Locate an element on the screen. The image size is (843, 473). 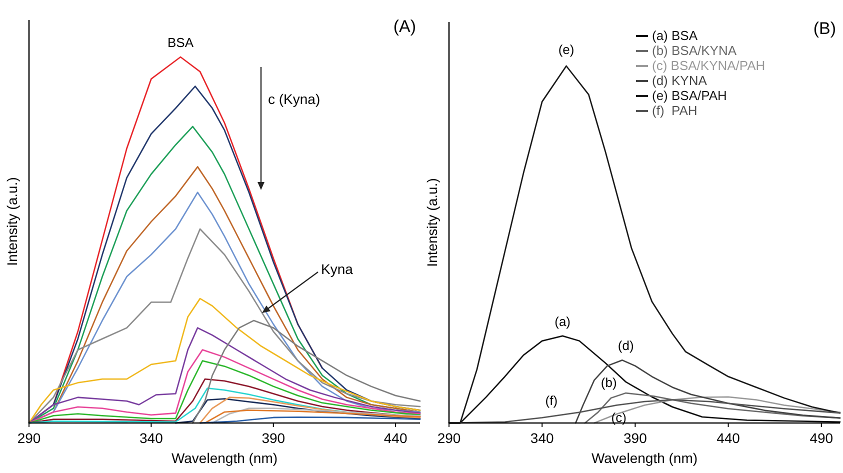
chart-title: (B) is located at coordinates (824, 28).